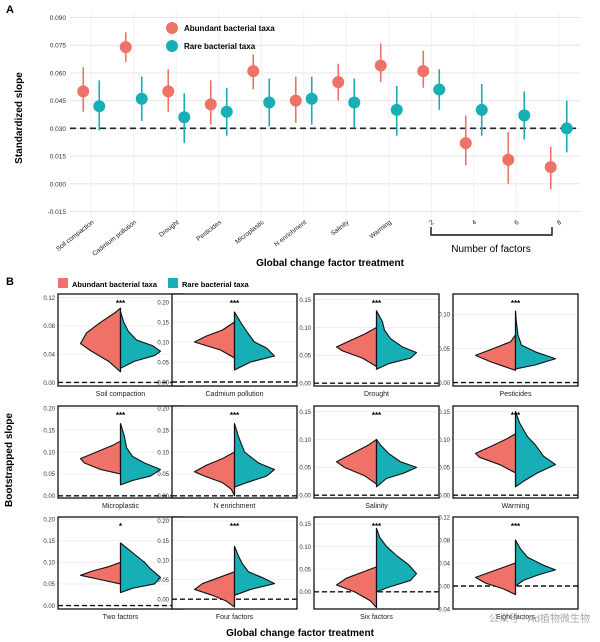  What do you see at coordinates (10, 282) in the screenshot?
I see `panel-b-tag: B` at bounding box center [10, 282].